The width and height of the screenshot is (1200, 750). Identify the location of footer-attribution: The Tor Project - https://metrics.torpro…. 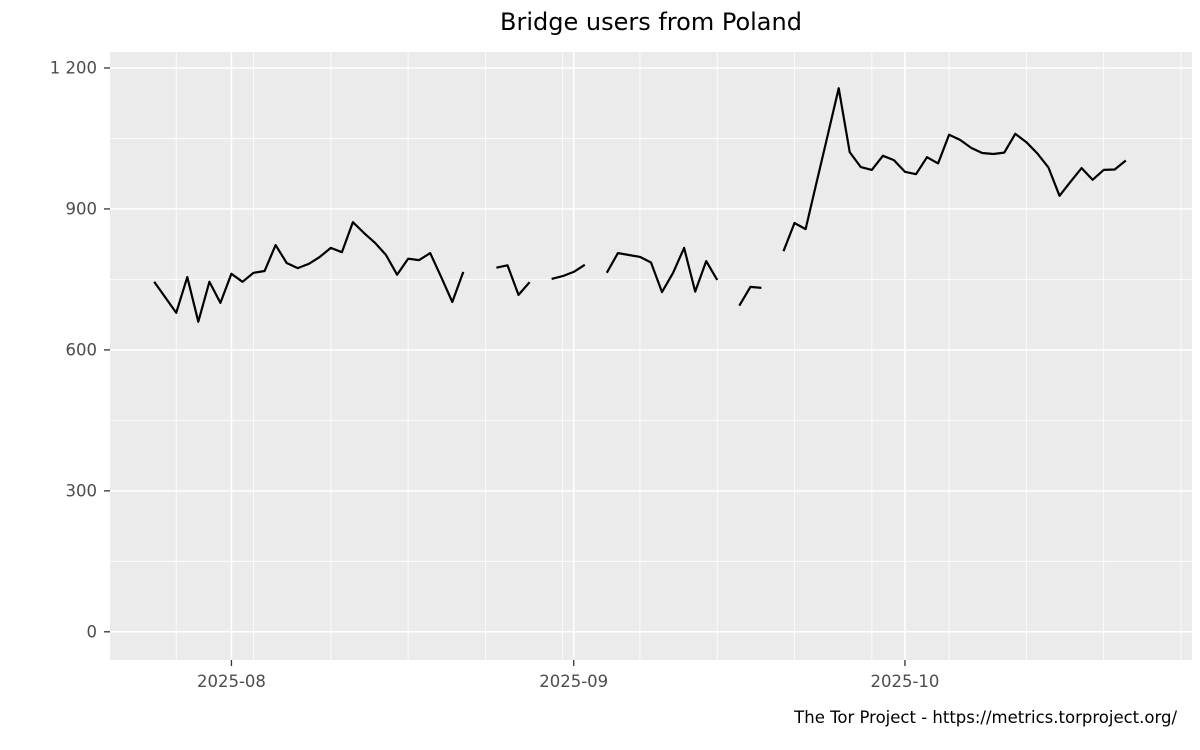
(985, 717).